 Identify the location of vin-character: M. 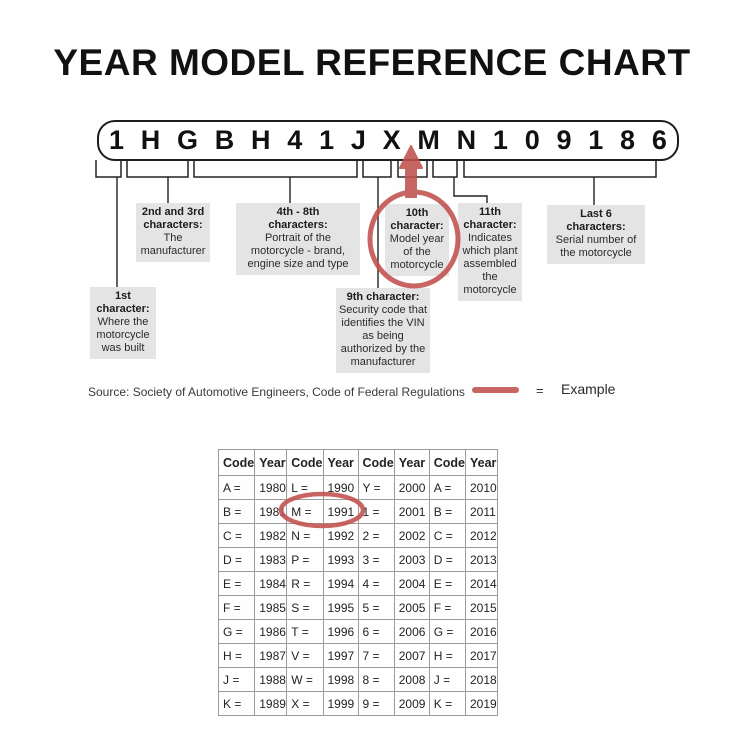
(428, 140).